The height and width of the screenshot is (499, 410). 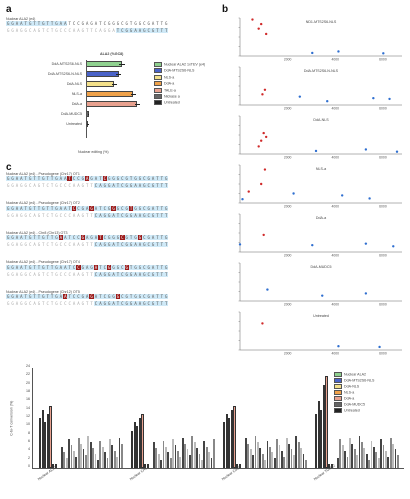 I want to click on x-tick-label: 2000, so click(x=288, y=305).